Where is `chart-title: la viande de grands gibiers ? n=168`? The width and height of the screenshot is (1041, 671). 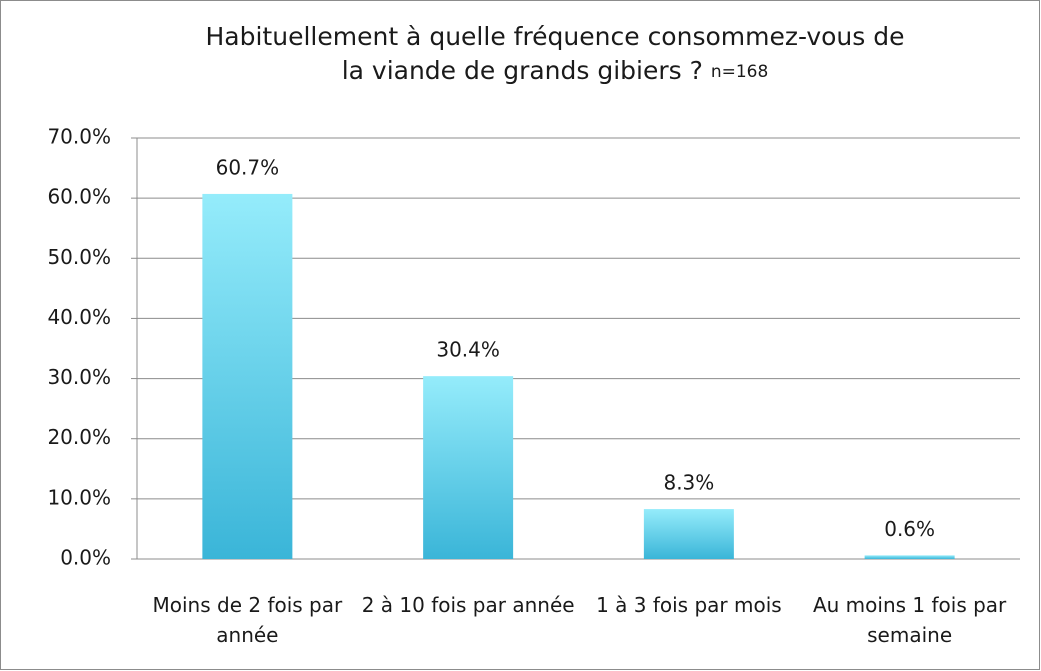
chart-title: la viande de grands gibiers ? n=168 is located at coordinates (555, 70).